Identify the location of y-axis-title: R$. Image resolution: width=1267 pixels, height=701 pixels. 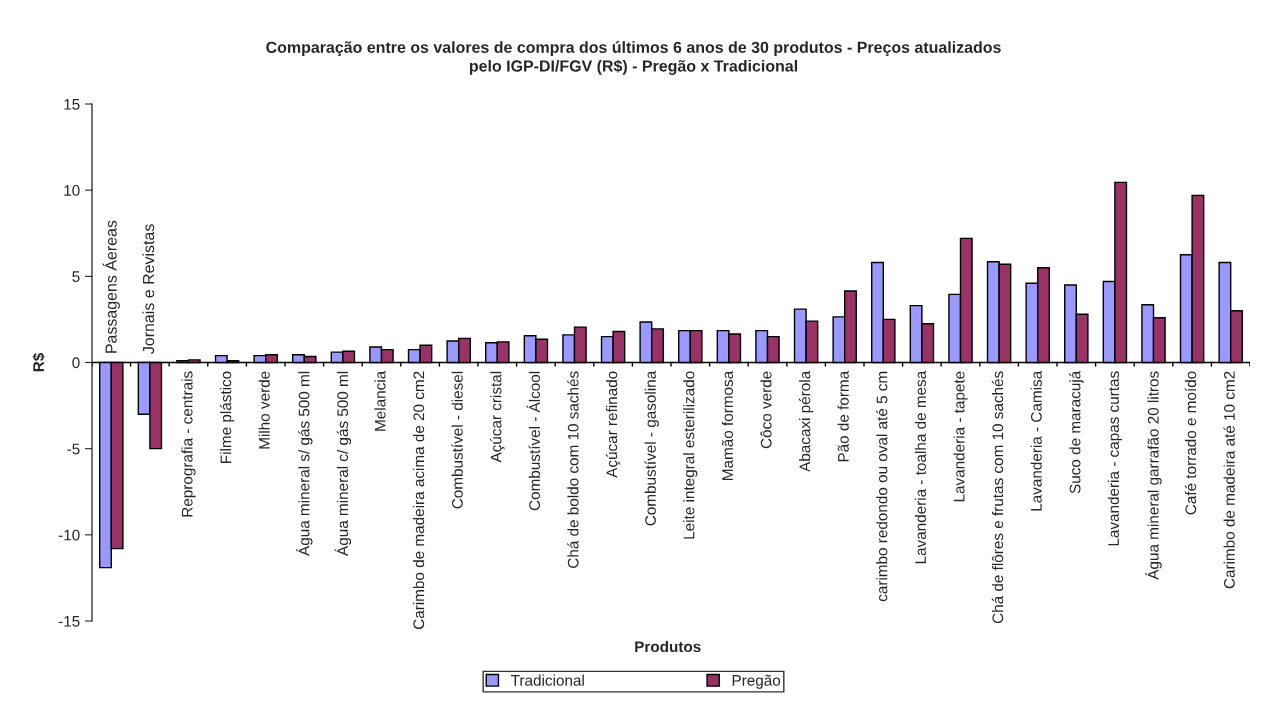
(38, 362).